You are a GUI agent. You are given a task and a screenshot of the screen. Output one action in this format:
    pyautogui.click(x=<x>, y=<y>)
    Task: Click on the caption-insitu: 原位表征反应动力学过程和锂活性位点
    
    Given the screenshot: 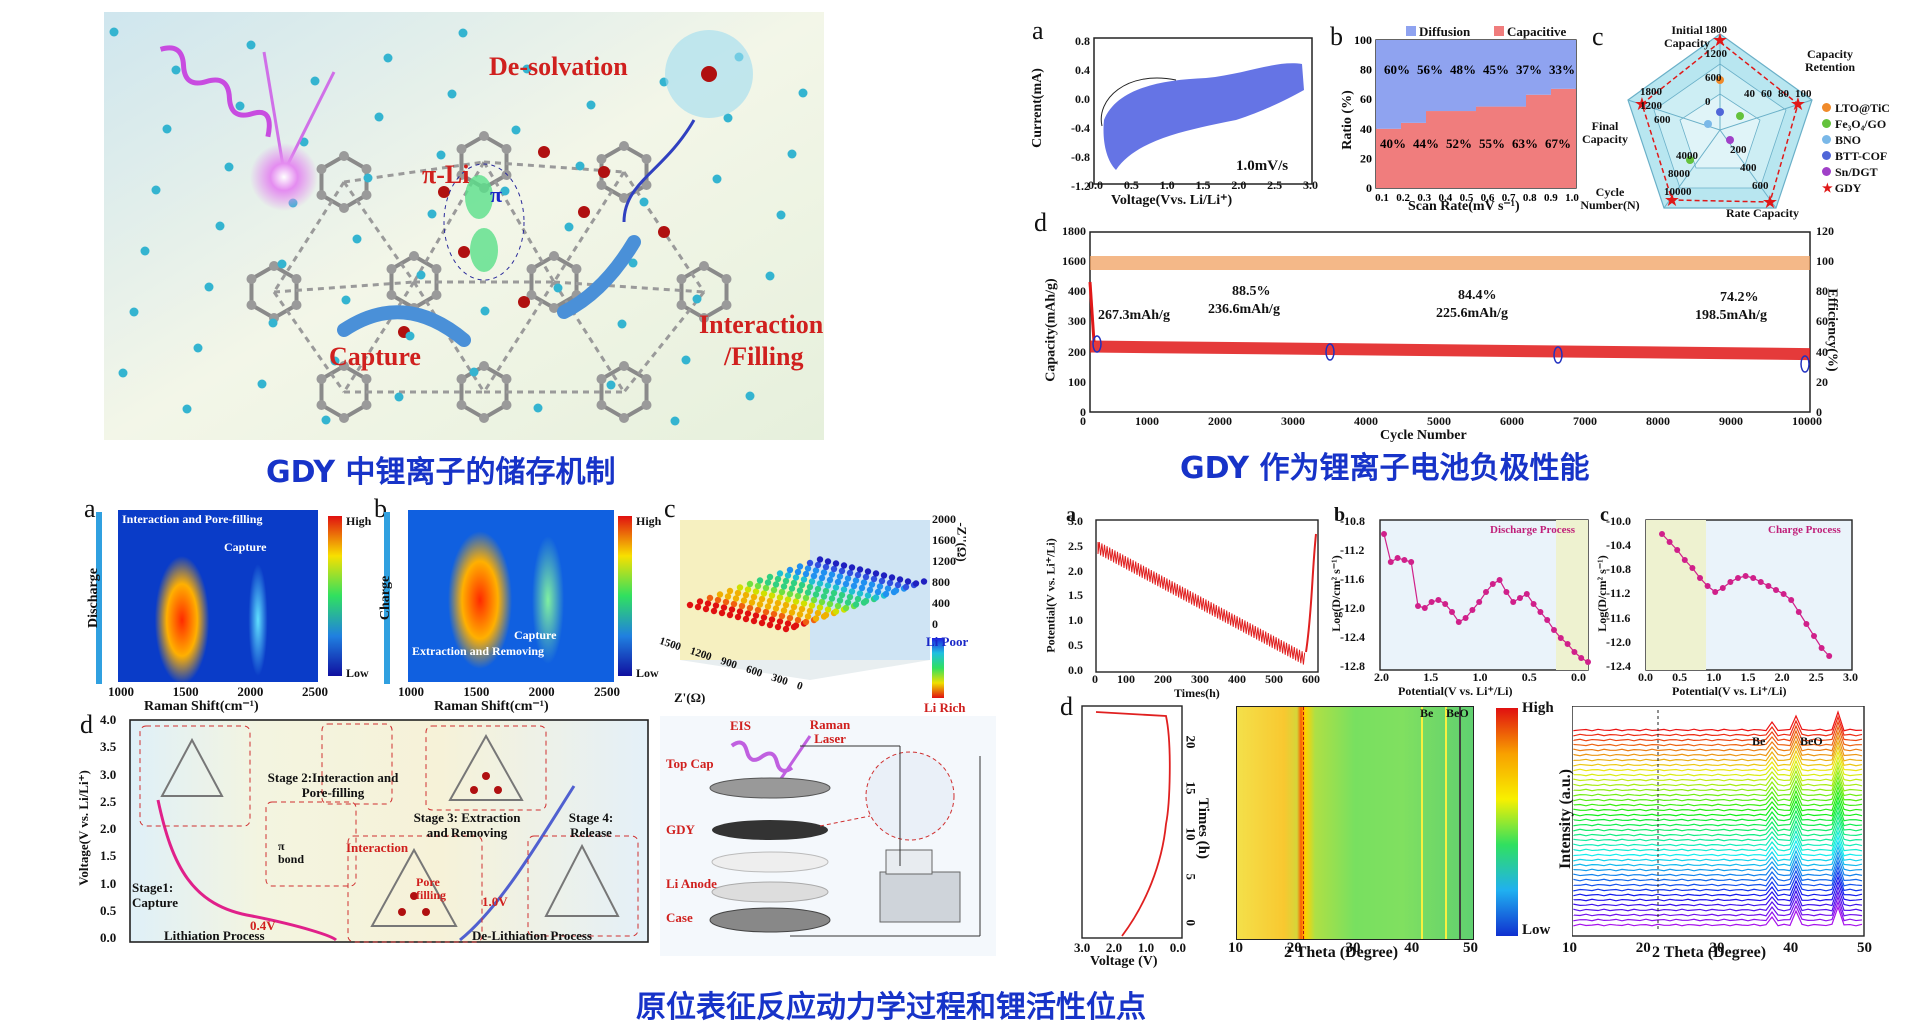 What is the action you would take?
    pyautogui.click(x=891, y=1007)
    